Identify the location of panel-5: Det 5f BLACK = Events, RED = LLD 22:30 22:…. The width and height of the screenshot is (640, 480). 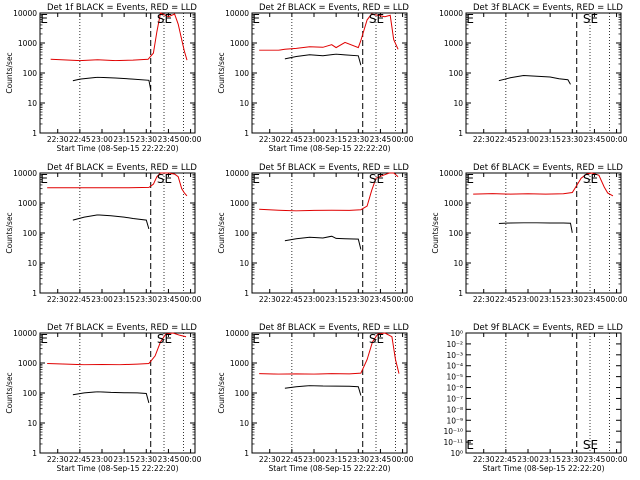
(315, 233).